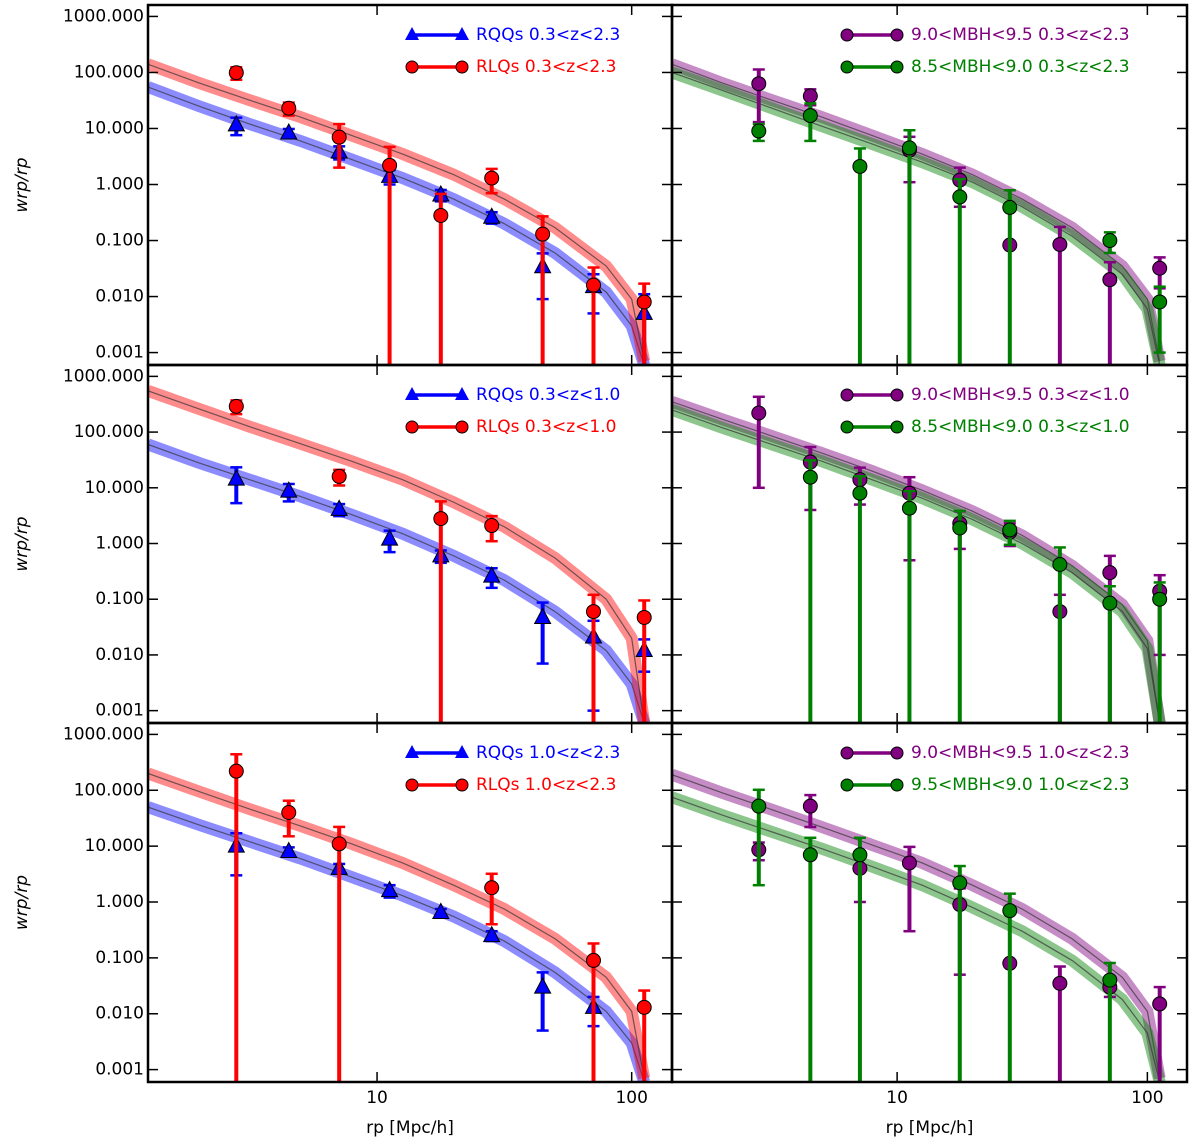  What do you see at coordinates (103, 734) in the screenshot?
I see `y-tick-label: 1000.000` at bounding box center [103, 734].